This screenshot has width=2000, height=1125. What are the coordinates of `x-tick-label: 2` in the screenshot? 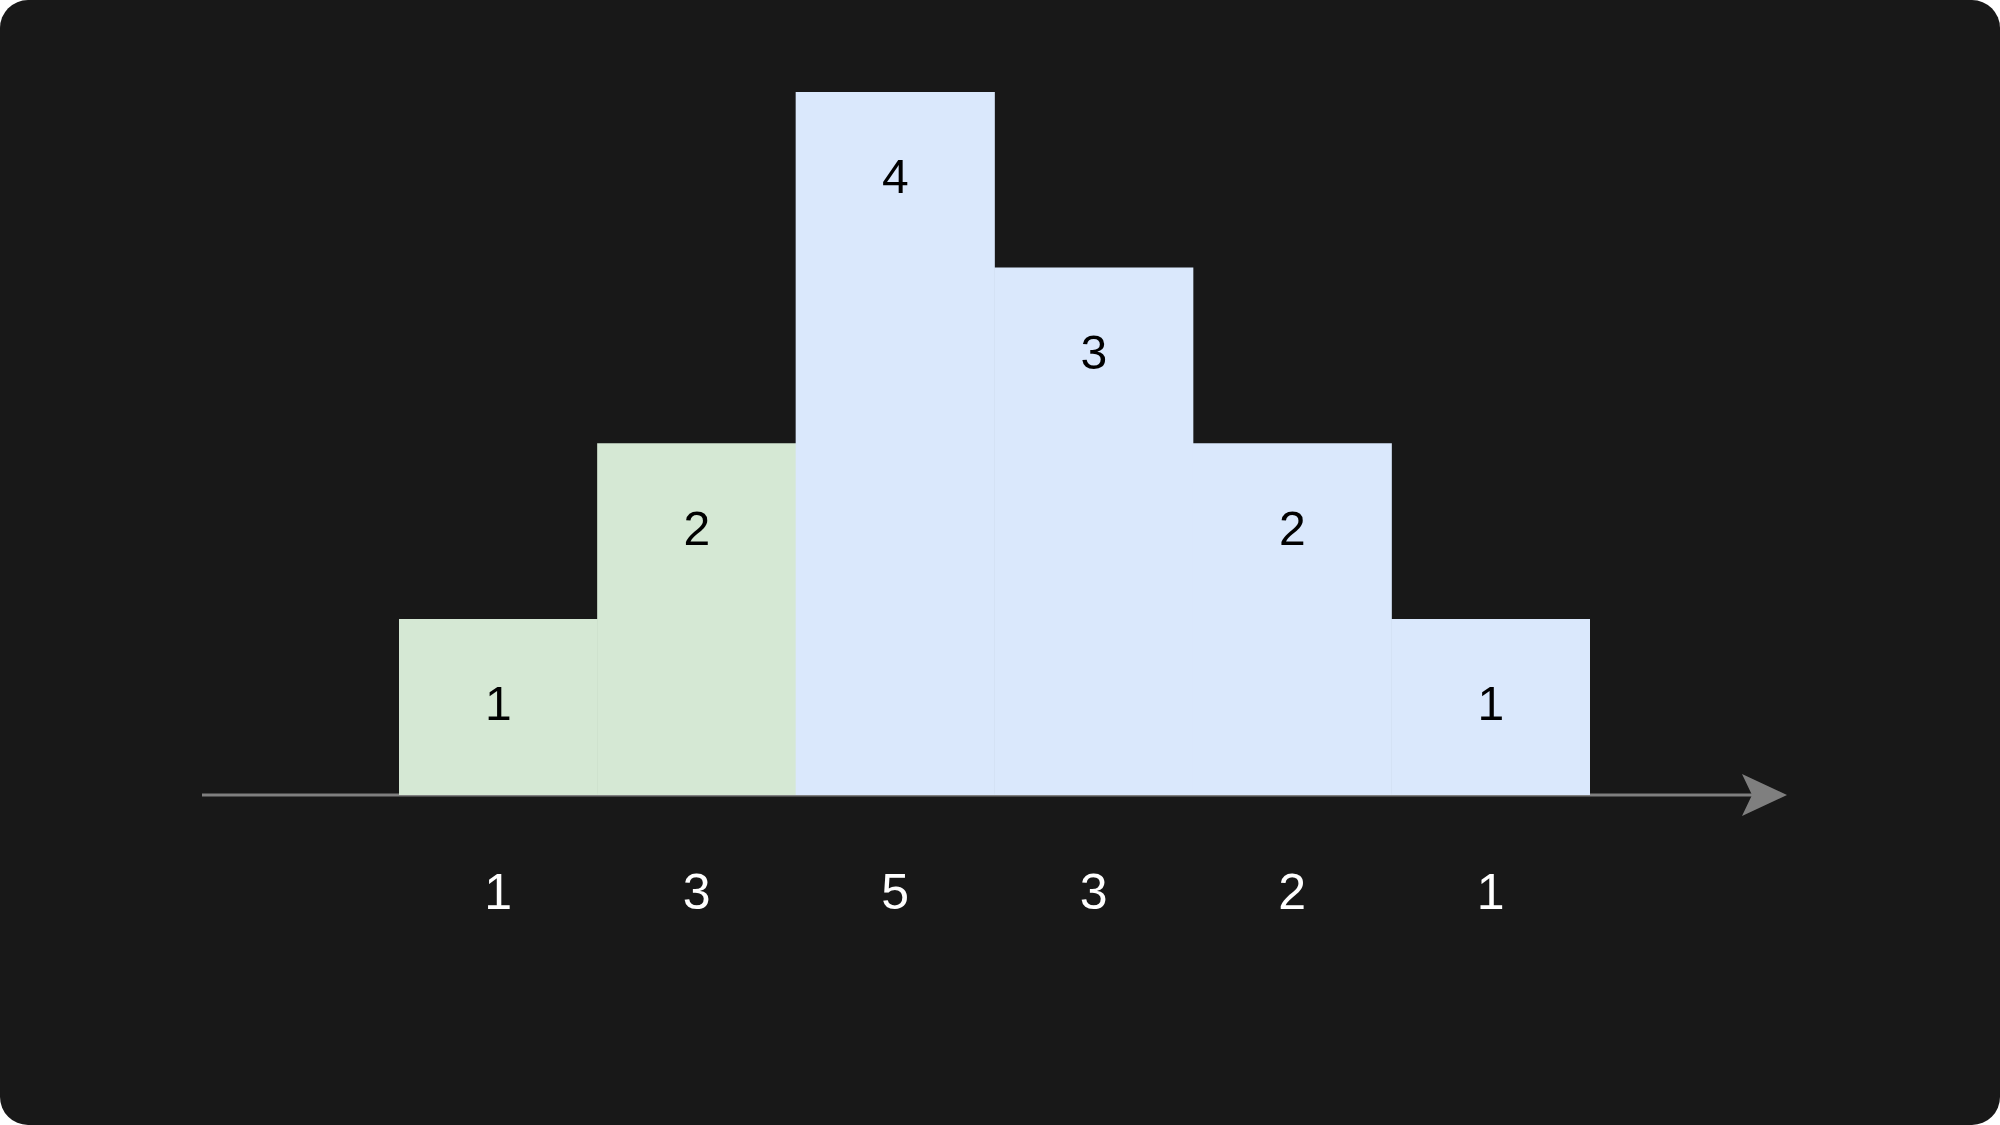 It's located at (1292, 891).